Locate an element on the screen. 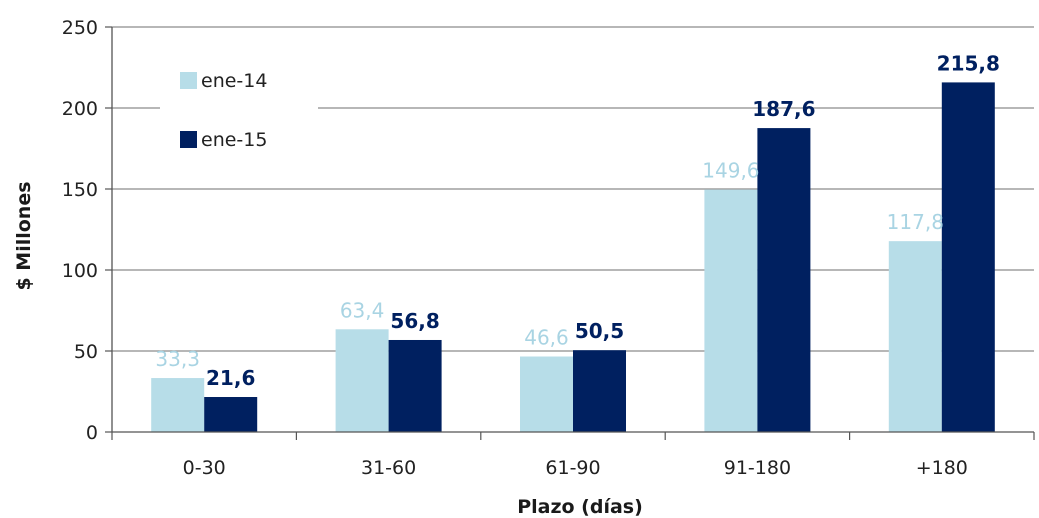 This screenshot has height=518, width=1039. x-tick-label: 61-90 is located at coordinates (572, 468).